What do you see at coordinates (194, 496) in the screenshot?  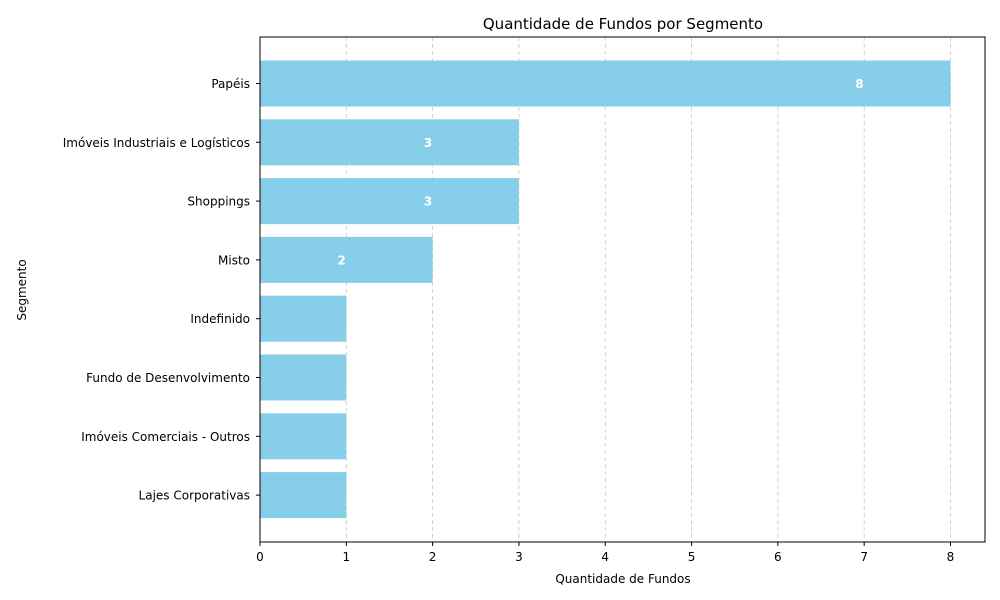 I see `y-tick-label: Lajes Corporativas` at bounding box center [194, 496].